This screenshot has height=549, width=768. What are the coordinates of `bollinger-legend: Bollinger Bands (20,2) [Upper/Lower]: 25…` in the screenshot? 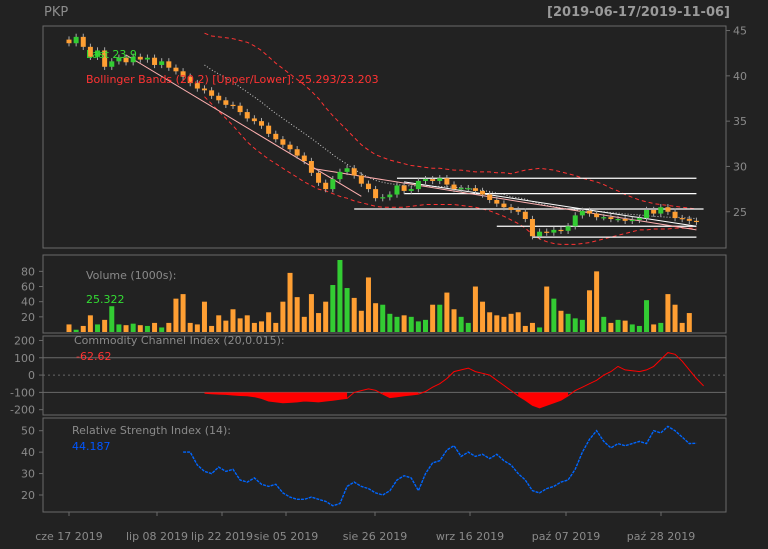 It's located at (232, 79).